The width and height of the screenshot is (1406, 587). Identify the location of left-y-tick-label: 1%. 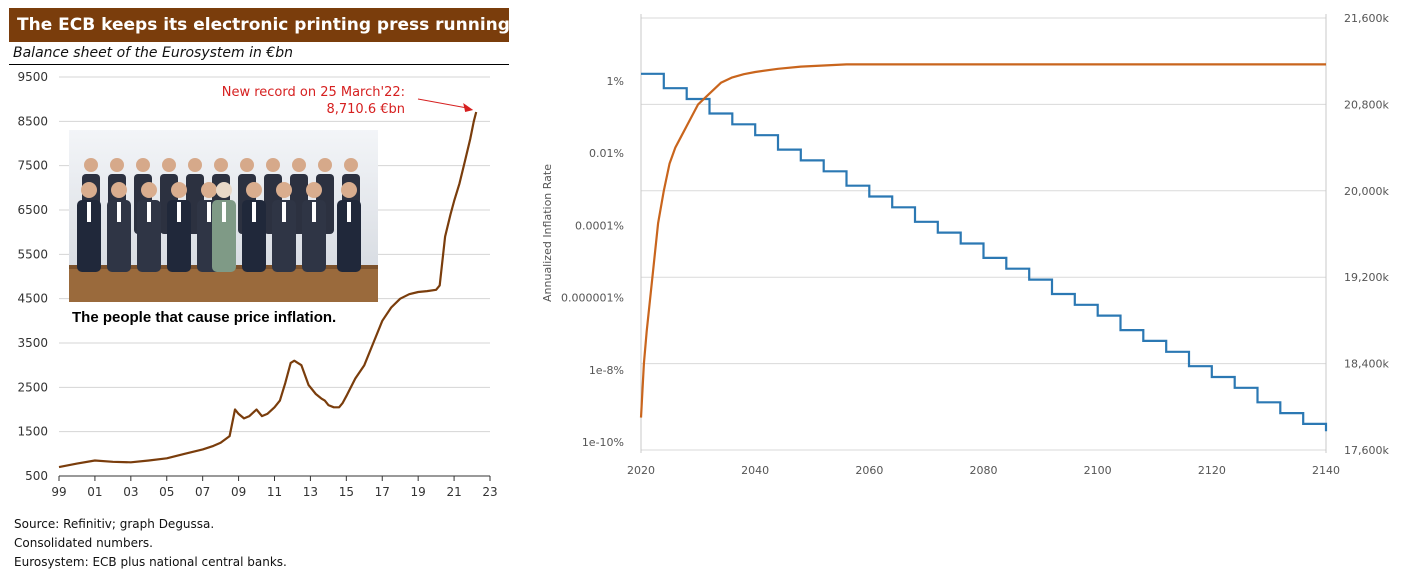
(615, 81).